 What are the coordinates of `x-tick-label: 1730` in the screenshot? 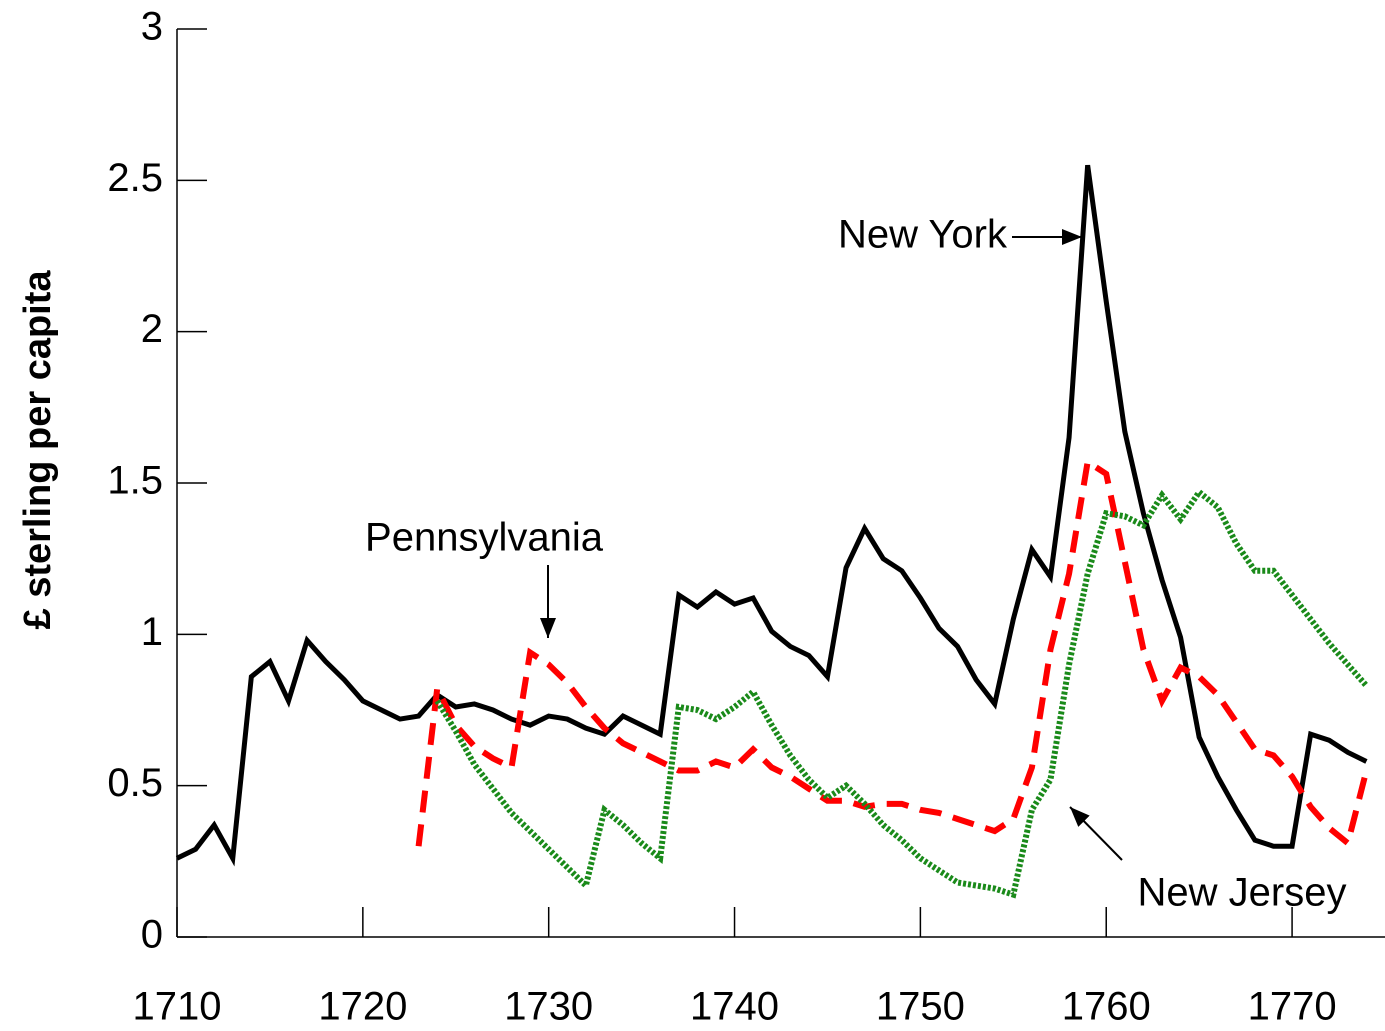 It's located at (548, 1007).